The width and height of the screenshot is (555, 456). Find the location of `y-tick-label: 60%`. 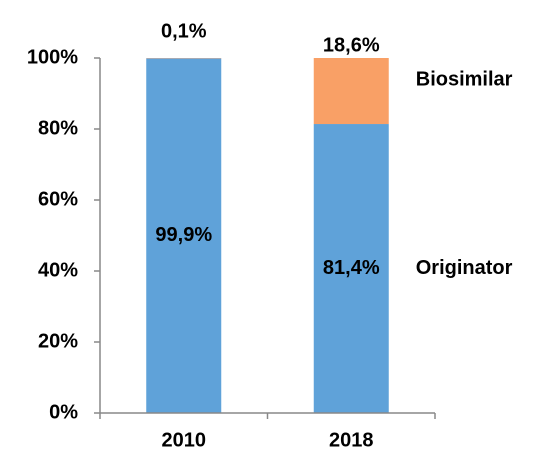

y-tick-label: 60% is located at coordinates (58, 199).